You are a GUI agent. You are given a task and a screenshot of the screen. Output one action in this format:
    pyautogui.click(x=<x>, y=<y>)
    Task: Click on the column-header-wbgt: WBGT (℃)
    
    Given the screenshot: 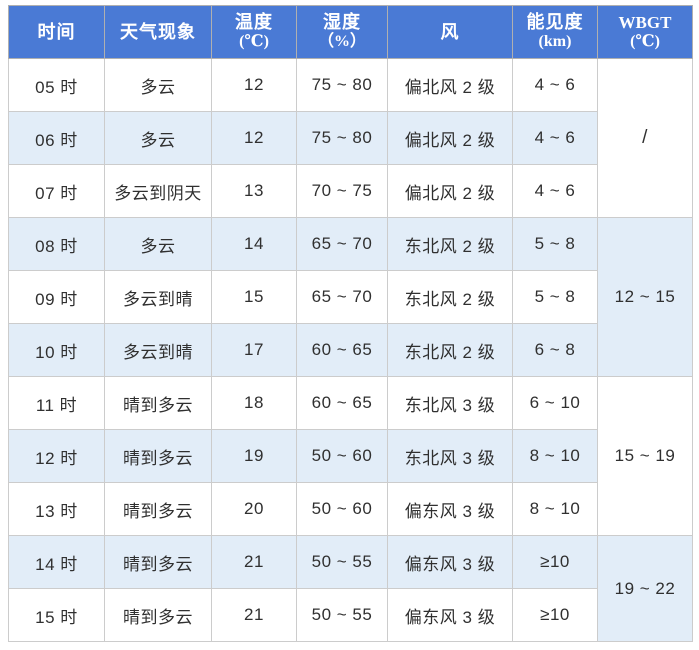 What is the action you would take?
    pyautogui.click(x=645, y=32)
    